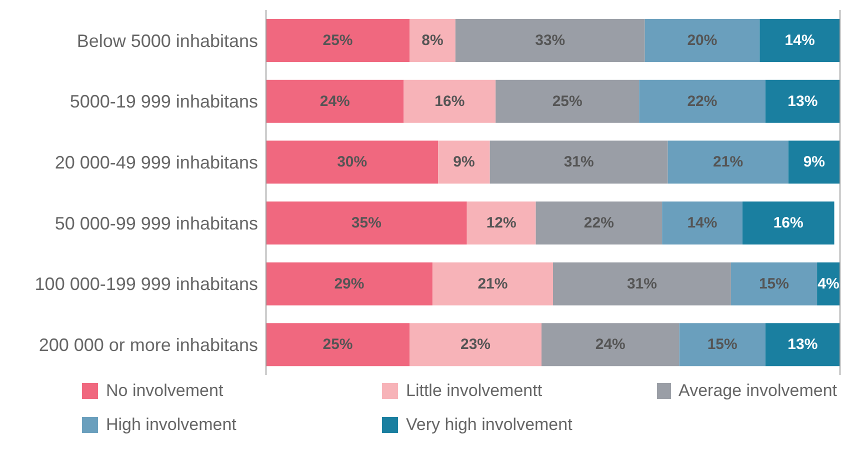 Image resolution: width=843 pixels, height=449 pixels. Describe the element at coordinates (148, 344) in the screenshot. I see `y-tick-label: 200 000 or more inhabitans` at that location.